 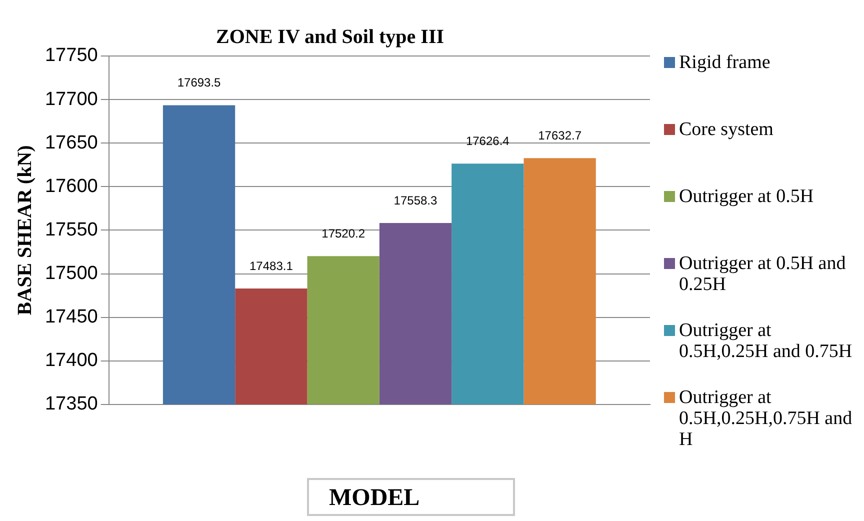 I want to click on data-label: 17558.3, so click(x=416, y=200).